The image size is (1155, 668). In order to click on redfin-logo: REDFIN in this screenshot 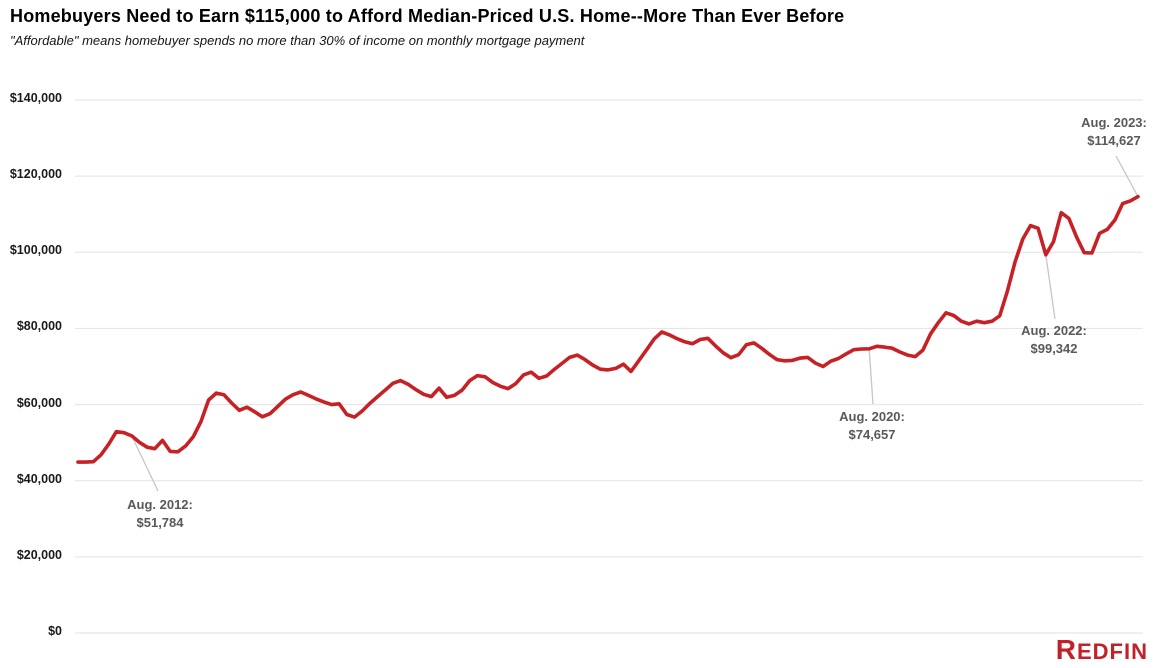, I will do `click(1101, 649)`.